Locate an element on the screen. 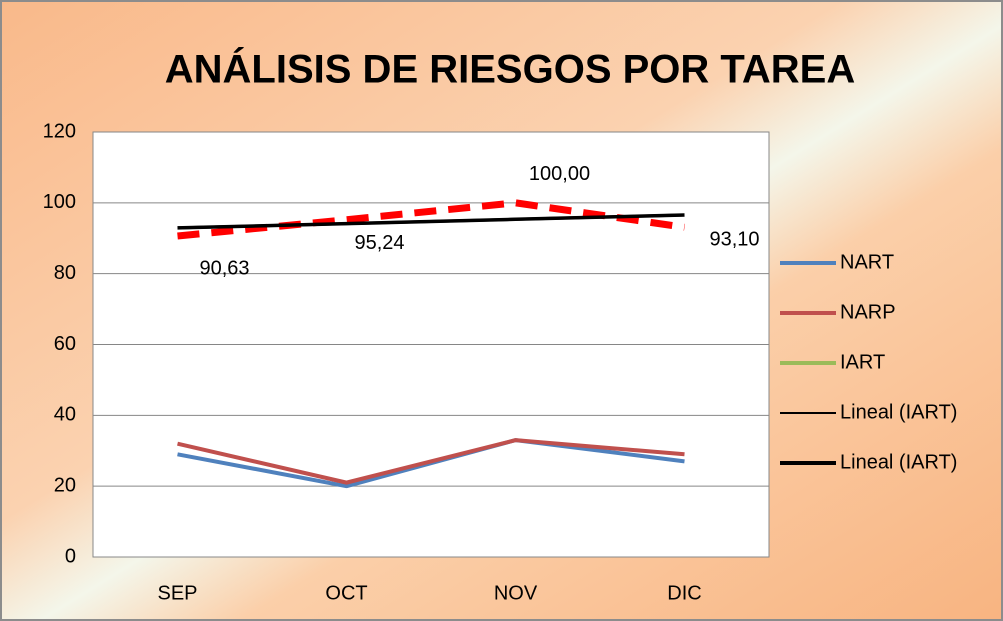 The width and height of the screenshot is (1003, 621). chart-title: ANÁLISIS DE RIESGOS POR TAREA is located at coordinates (510, 69).